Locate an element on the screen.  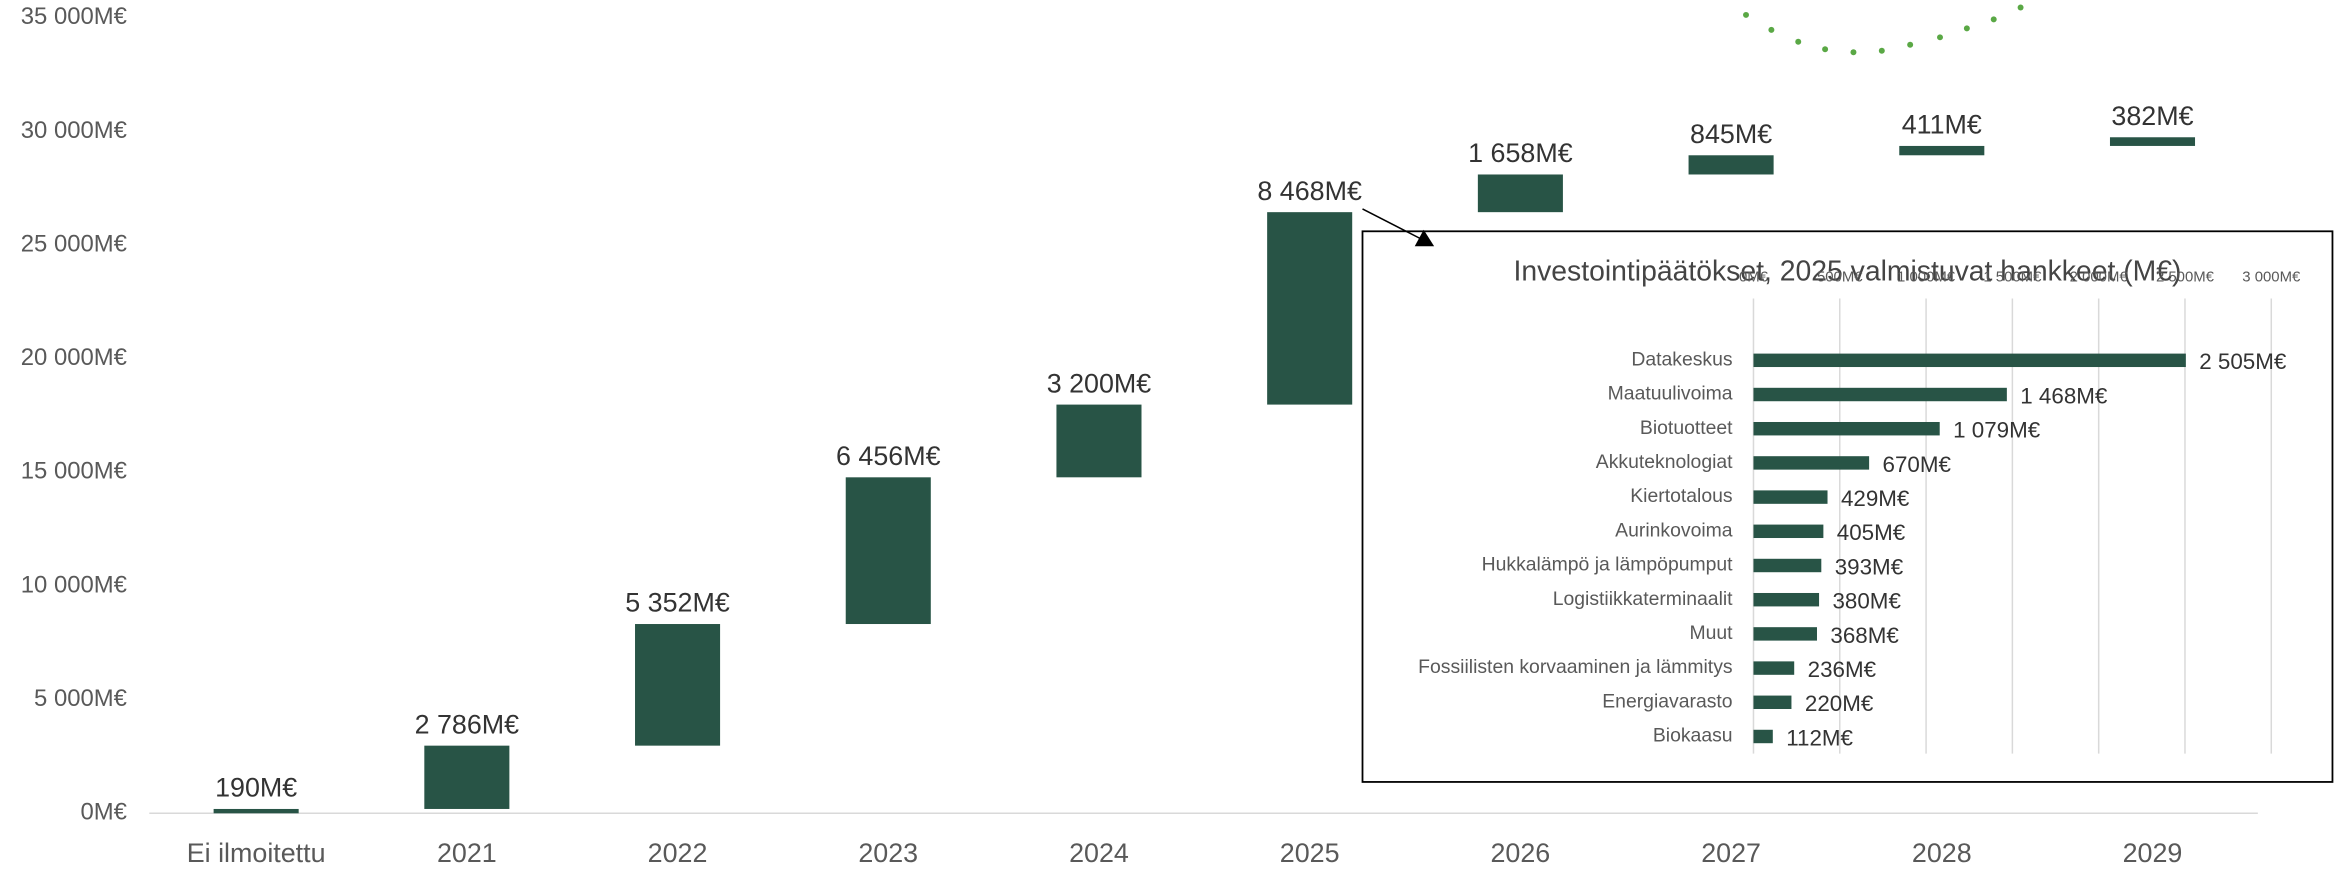
value-label: 190M€ is located at coordinates (256, 788).